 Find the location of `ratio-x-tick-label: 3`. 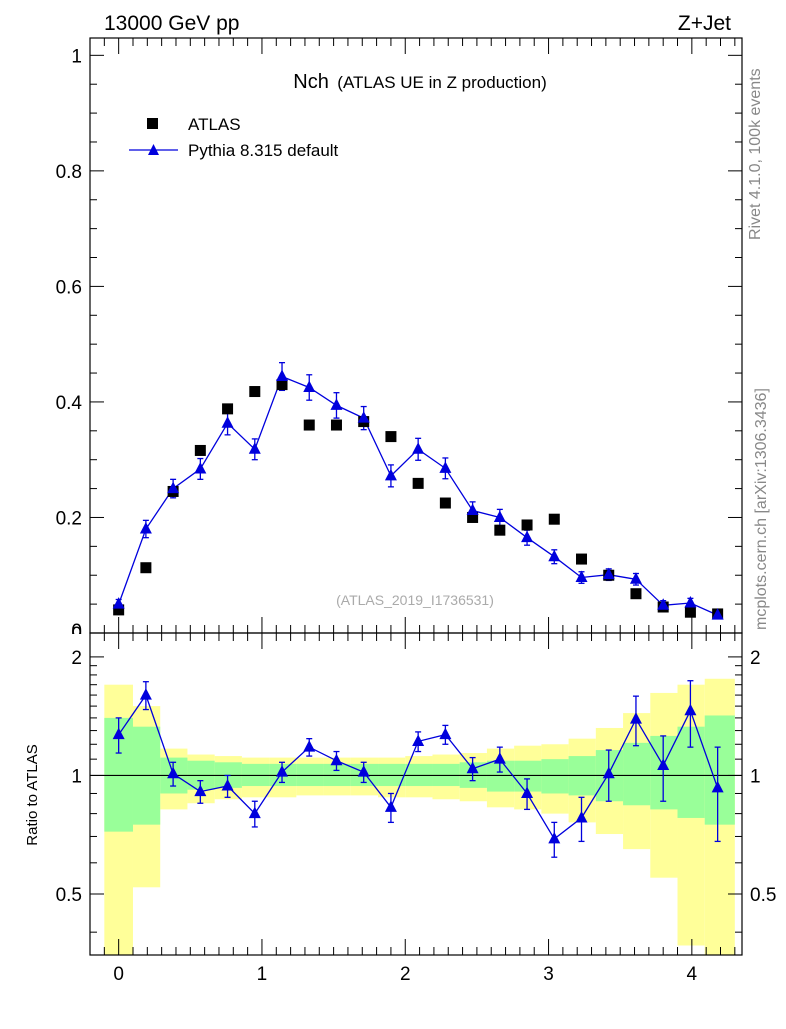

ratio-x-tick-label: 3 is located at coordinates (548, 974).